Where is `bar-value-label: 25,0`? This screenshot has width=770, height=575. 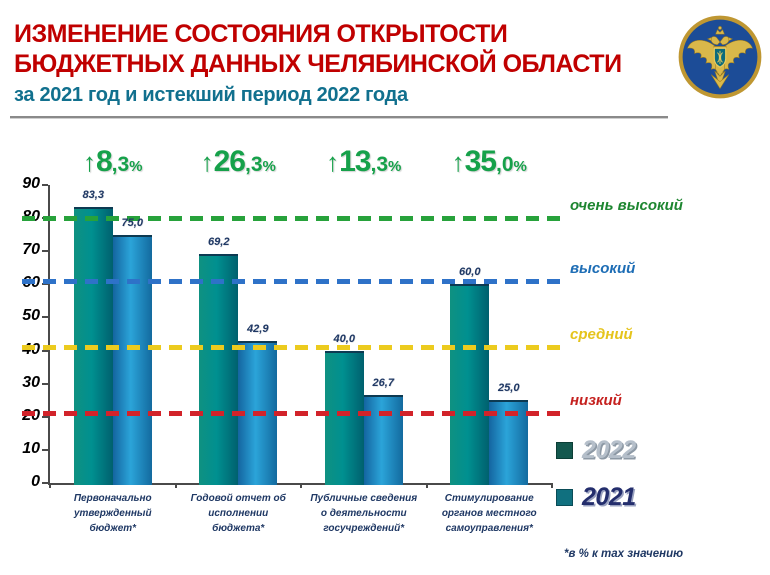
bar-value-label: 25,0 is located at coordinates (509, 388).